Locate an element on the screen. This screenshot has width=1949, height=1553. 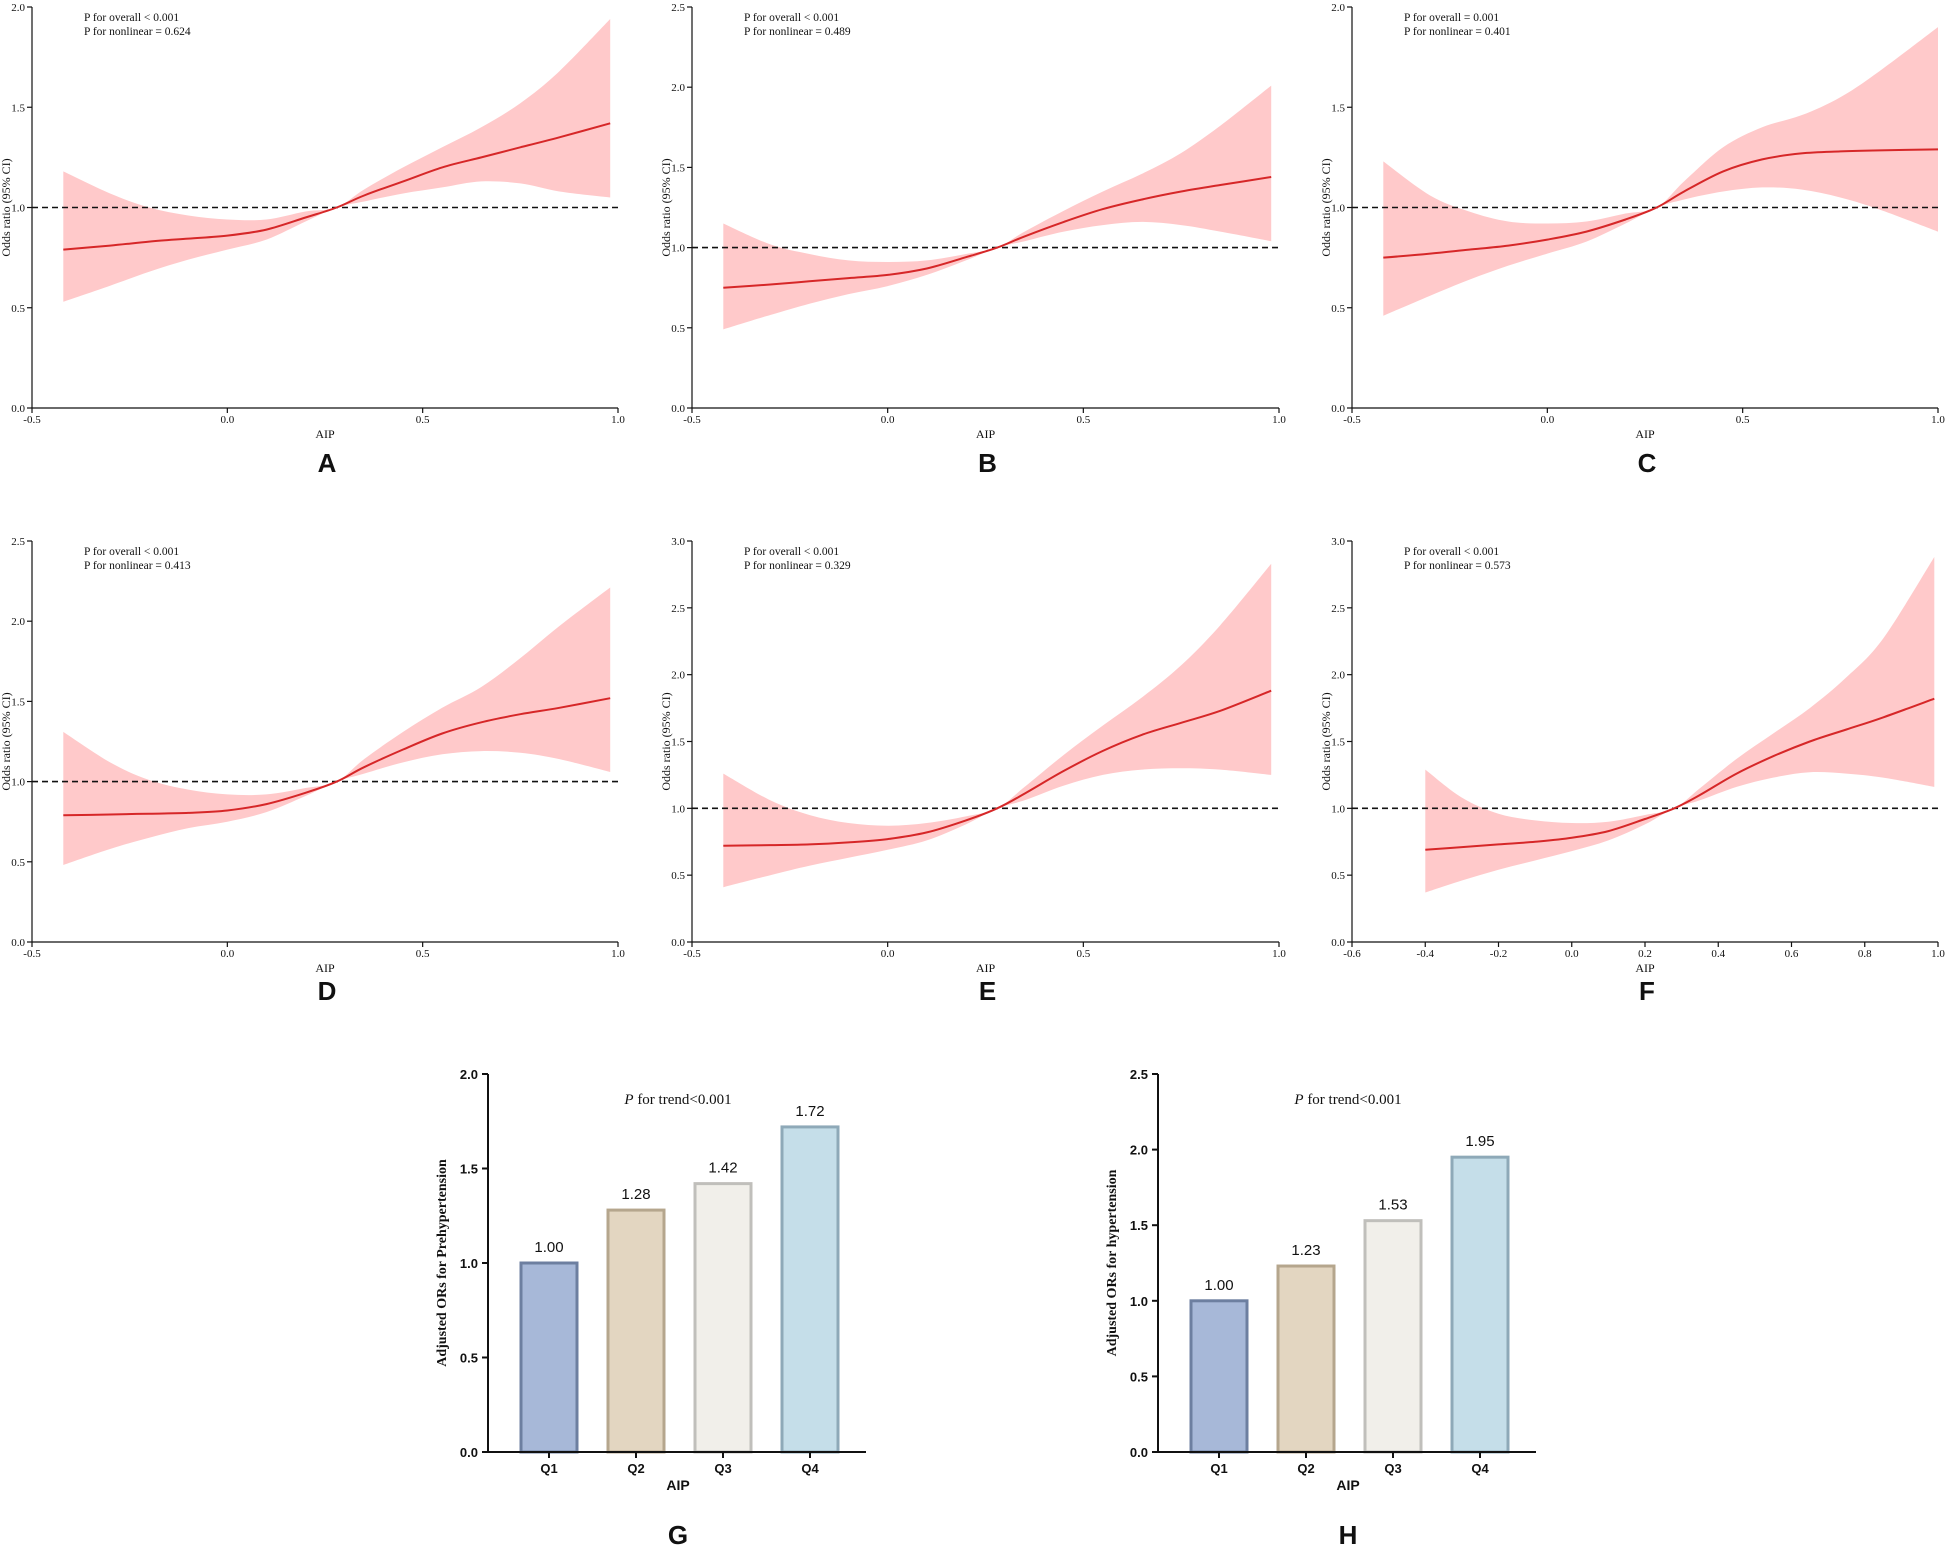
p-nonlinear-annotation: P for nonlinear = 0.573 is located at coordinates (1457, 566).